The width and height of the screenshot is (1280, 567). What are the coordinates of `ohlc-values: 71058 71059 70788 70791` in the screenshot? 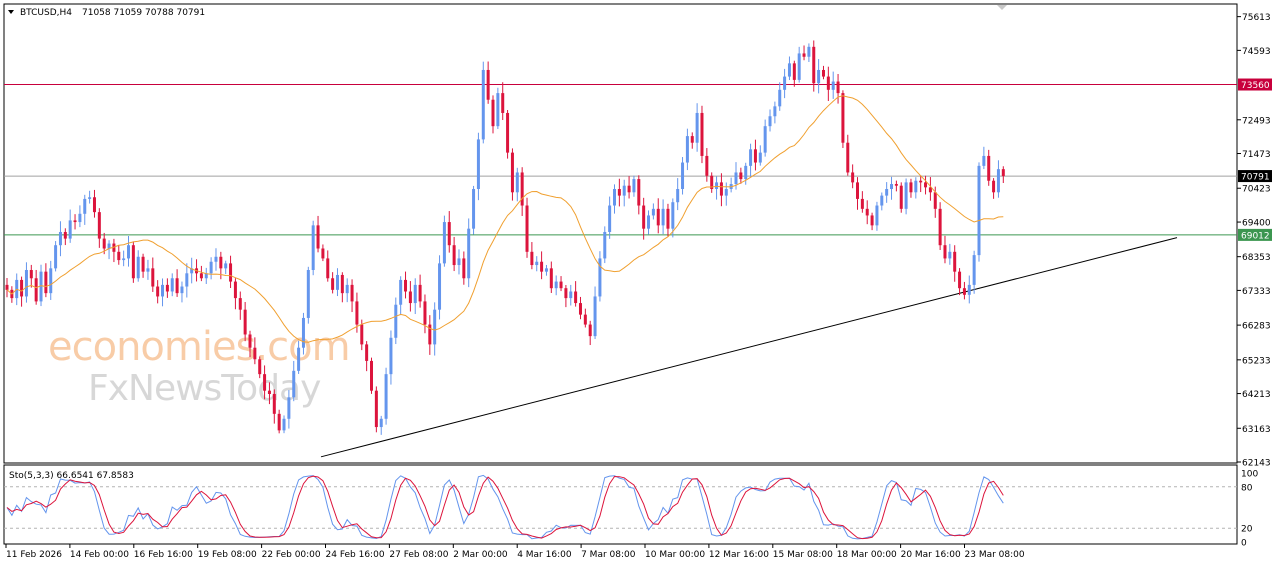 It's located at (143, 13).